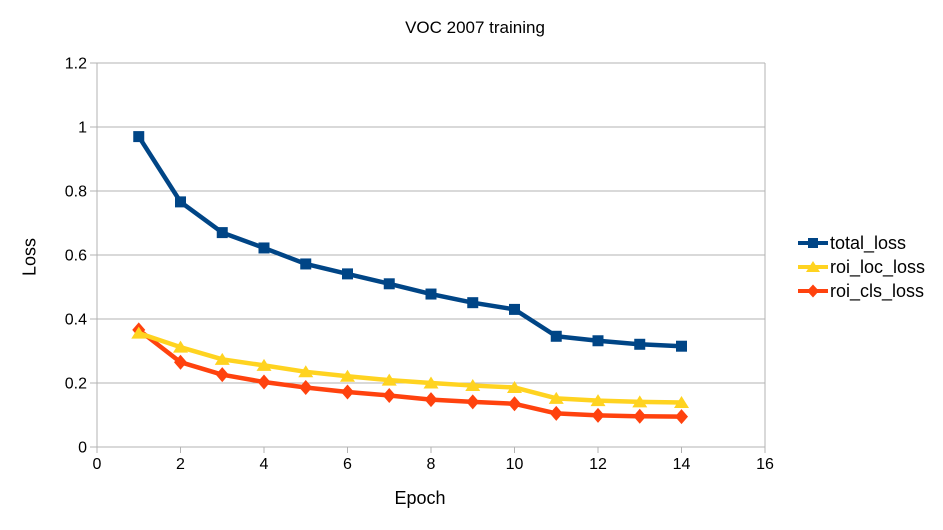 The width and height of the screenshot is (943, 530). Describe the element at coordinates (813, 266) in the screenshot. I see `roi-loc-loss-marker-icon` at that location.